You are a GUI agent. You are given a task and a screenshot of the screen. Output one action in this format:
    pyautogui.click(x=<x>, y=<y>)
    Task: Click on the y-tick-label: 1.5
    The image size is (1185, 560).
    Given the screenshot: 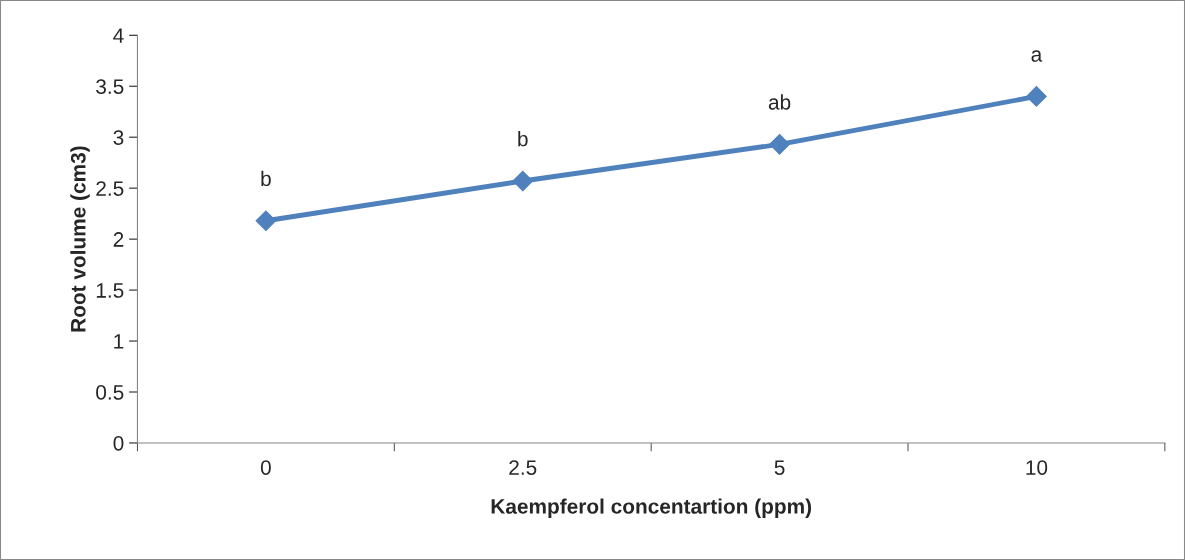 What is the action you would take?
    pyautogui.click(x=110, y=290)
    